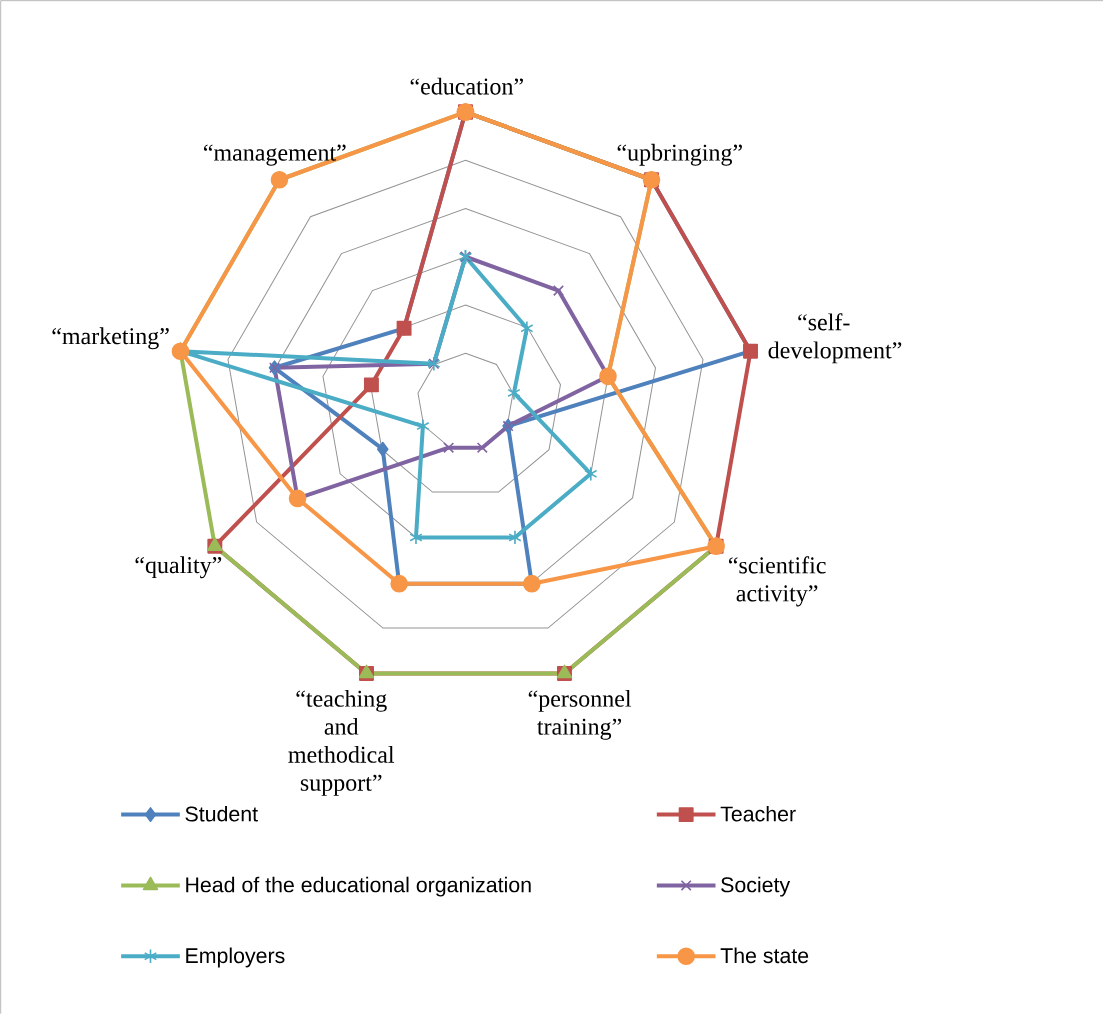  What do you see at coordinates (221, 814) in the screenshot?
I see `legend-label: Student` at bounding box center [221, 814].